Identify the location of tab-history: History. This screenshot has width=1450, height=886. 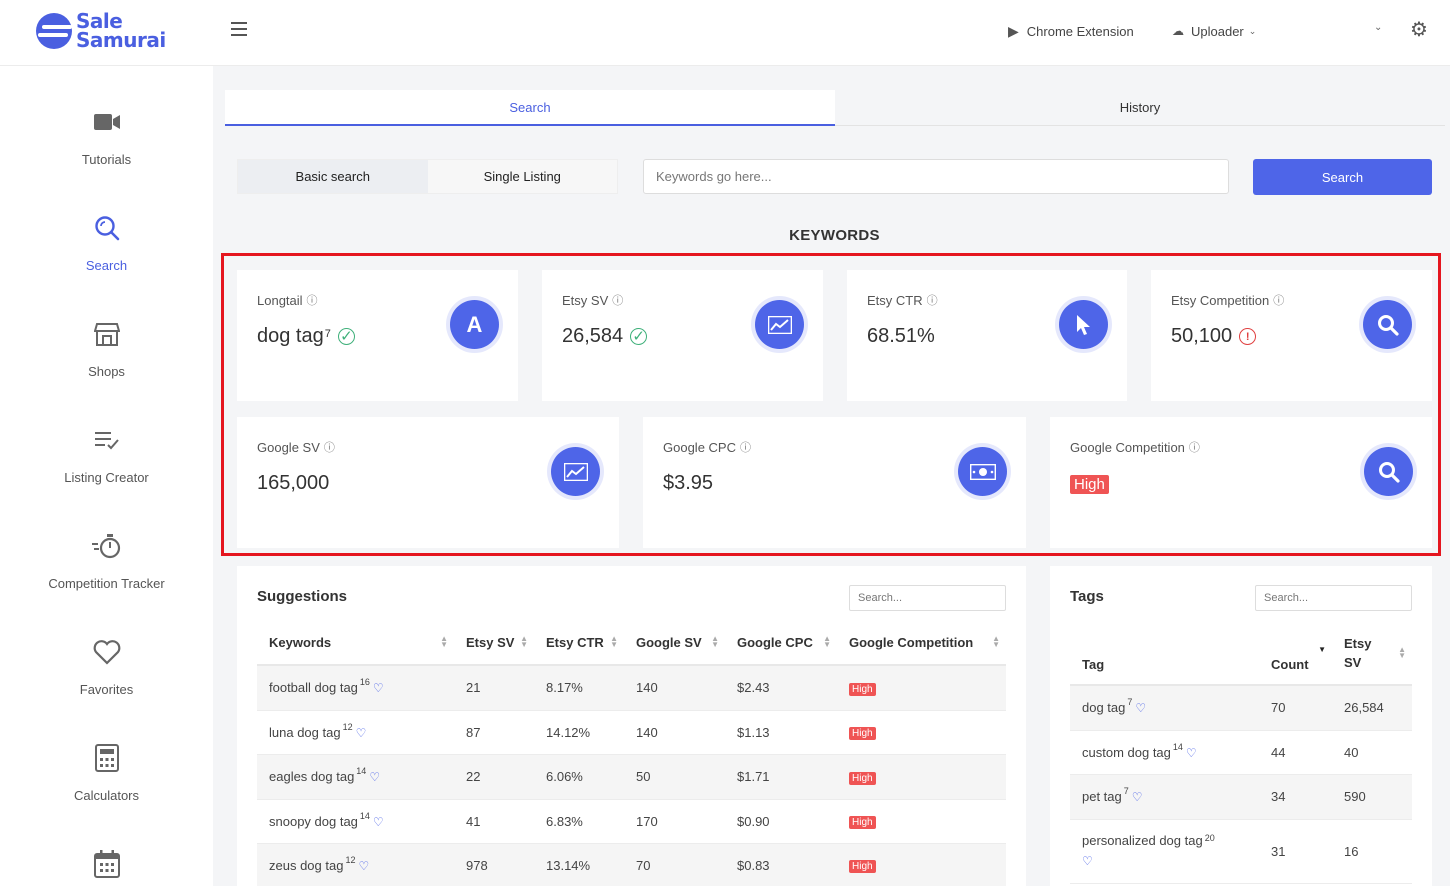
(1140, 108).